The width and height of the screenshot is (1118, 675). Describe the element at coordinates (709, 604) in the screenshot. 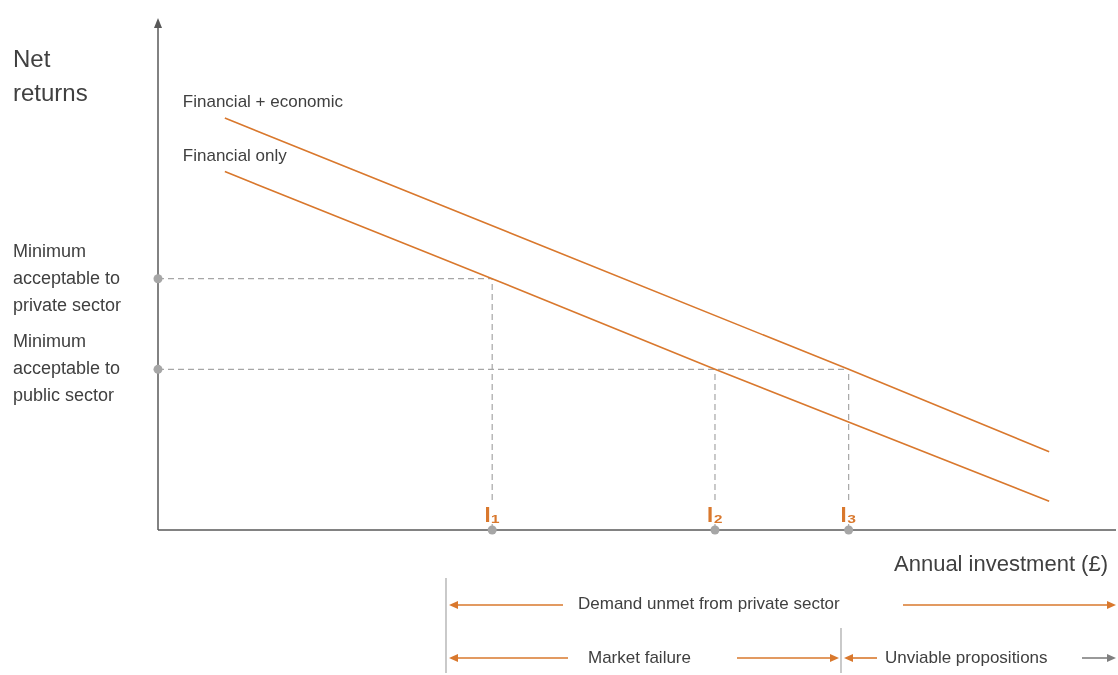

I see `text: Demand unmet from private sector` at that location.